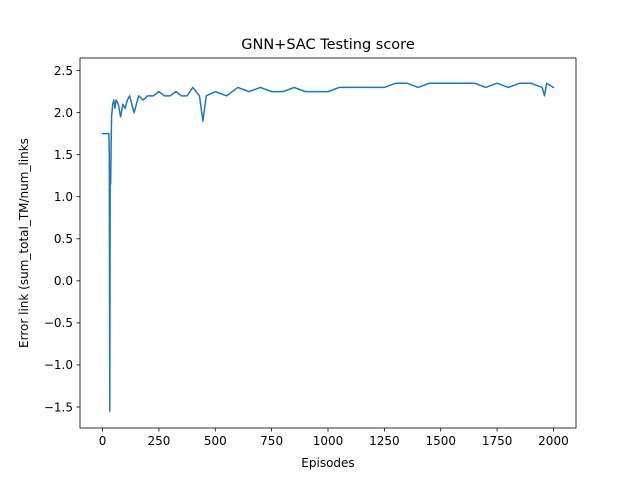 This screenshot has width=640, height=480. Describe the element at coordinates (384, 441) in the screenshot. I see `x-tick-label: 1250` at that location.